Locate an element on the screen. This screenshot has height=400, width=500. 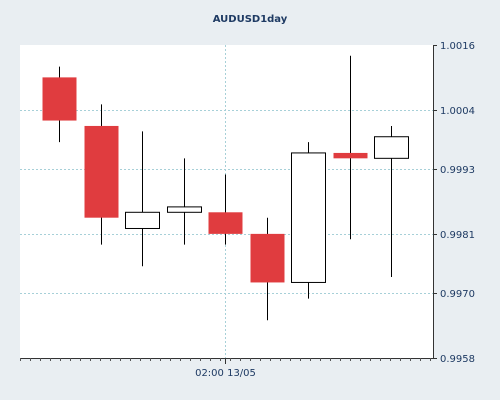
y-tick-label: 0.9981 is located at coordinates (457, 235).